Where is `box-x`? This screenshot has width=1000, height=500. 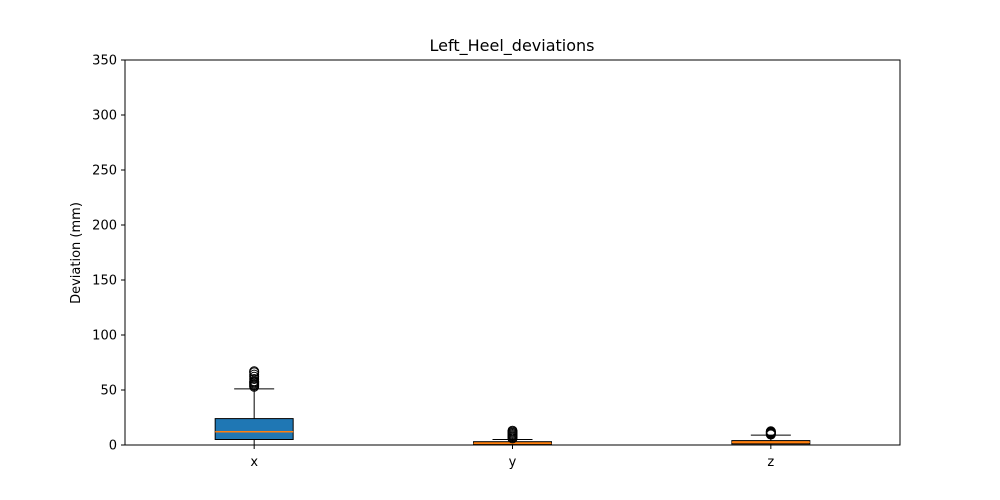 box-x is located at coordinates (254, 429).